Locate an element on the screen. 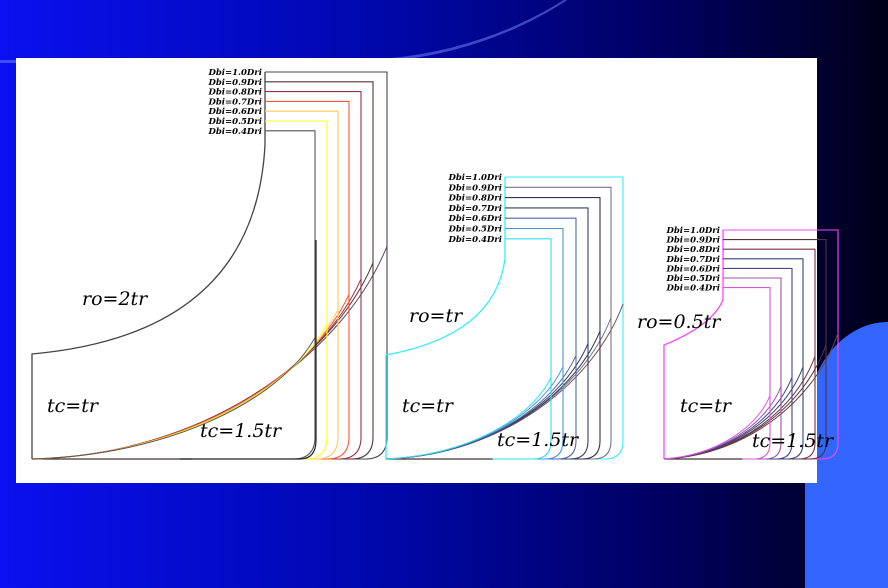 This screenshot has height=588, width=888. ro-label: ro=tr is located at coordinates (436, 316).